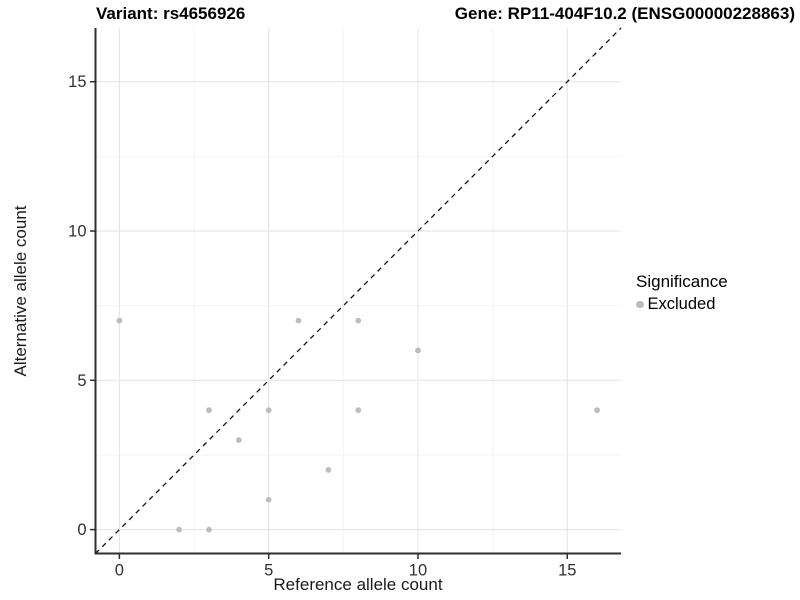 The image size is (800, 600). Describe the element at coordinates (682, 281) in the screenshot. I see `legend-title: Significance` at that location.